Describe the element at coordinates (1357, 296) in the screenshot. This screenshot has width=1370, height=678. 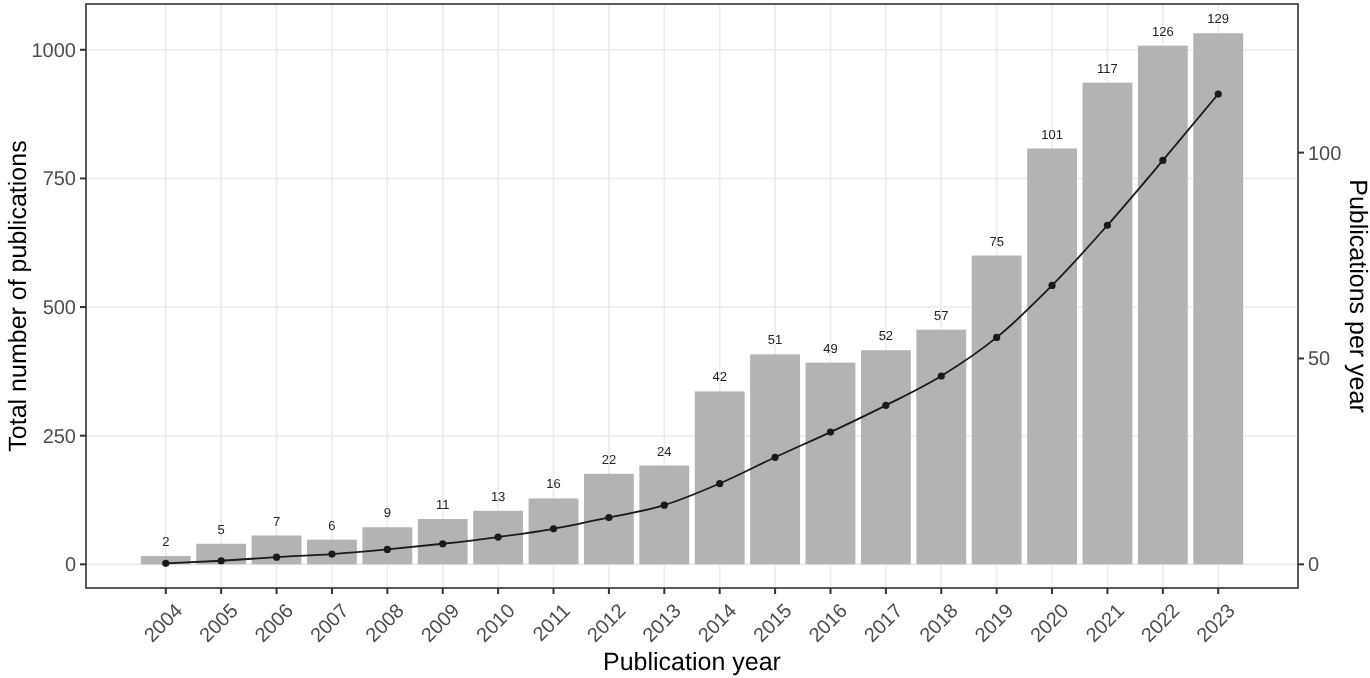
I see `y2-axis-title: Publications per year` at that location.